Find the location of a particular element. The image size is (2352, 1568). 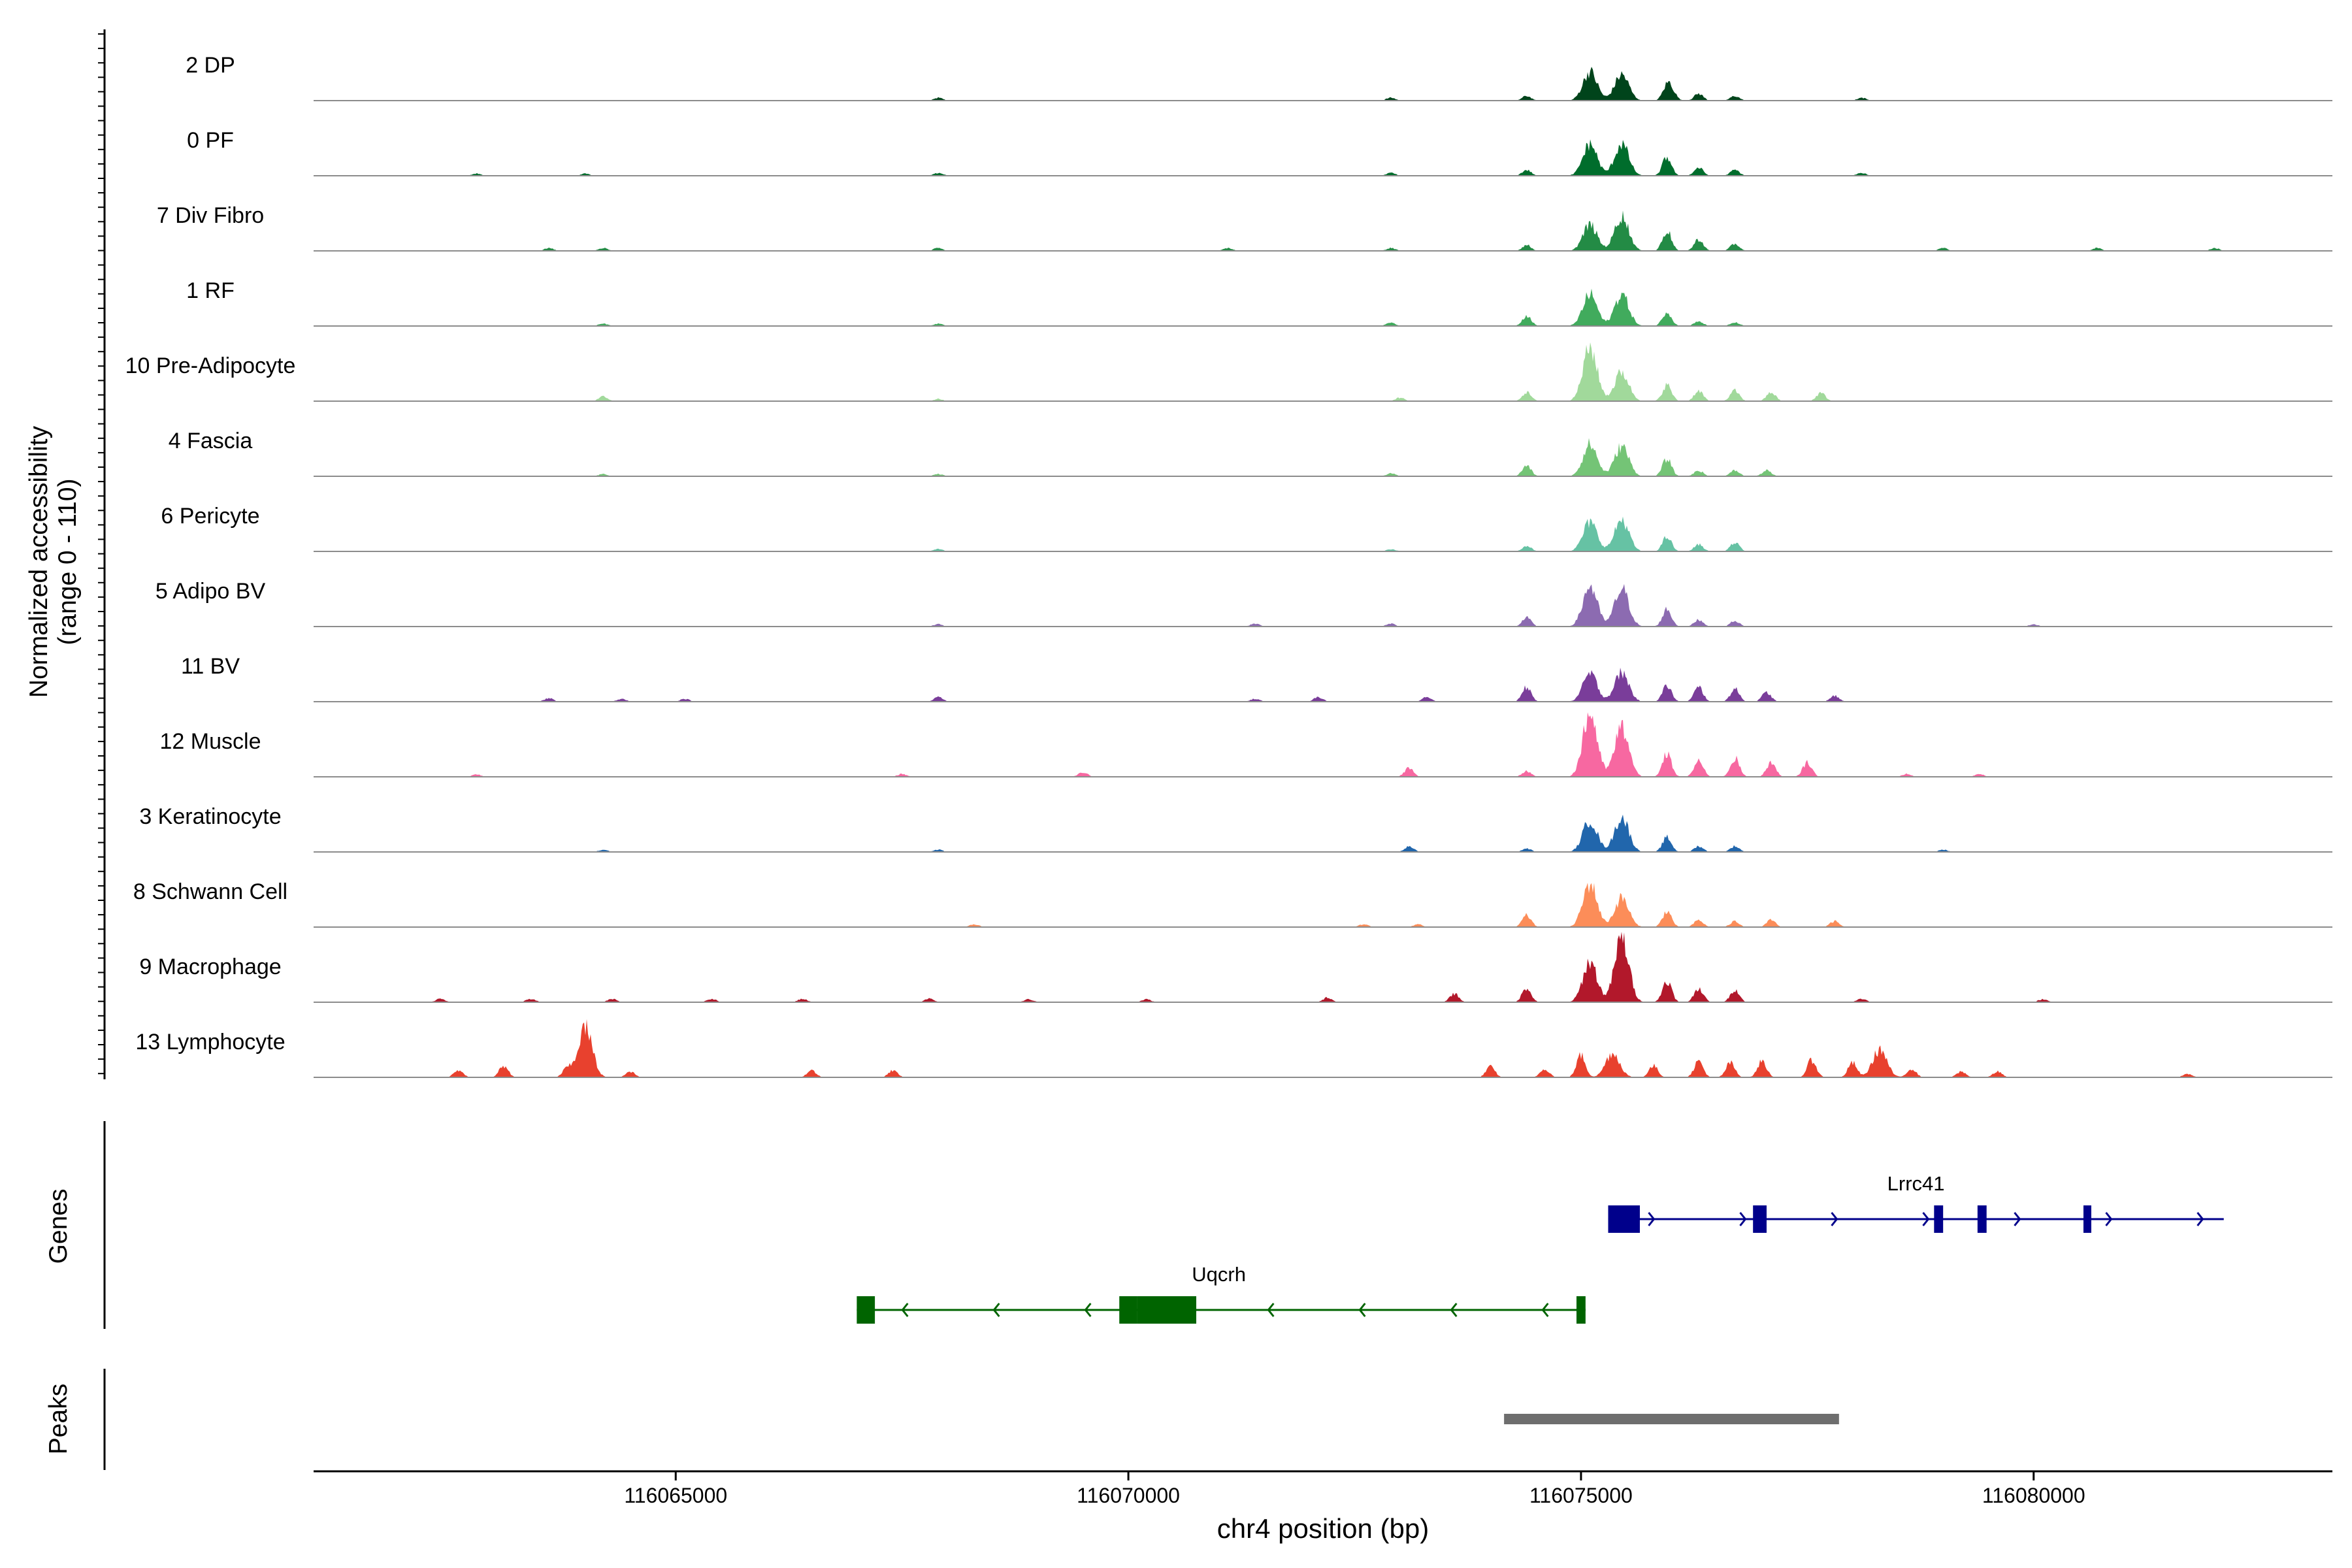

peaks-axis-label: Peaks is located at coordinates (58, 1419).